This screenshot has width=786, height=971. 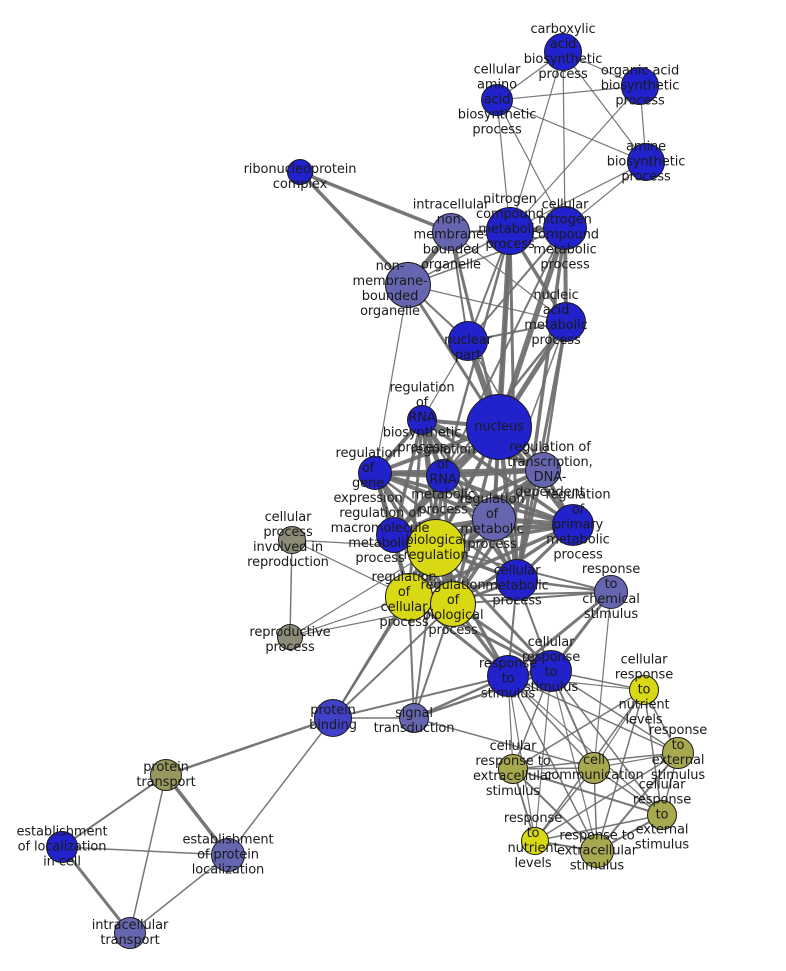 What do you see at coordinates (300, 172) in the screenshot?
I see `graph-node-ribonucleoprotein-complex` at bounding box center [300, 172].